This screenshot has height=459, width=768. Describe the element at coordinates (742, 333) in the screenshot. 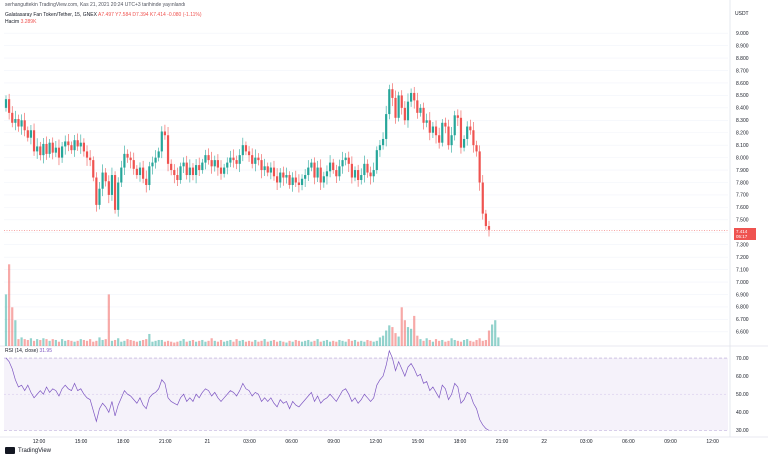

I see `price-tick-label: 6.600` at that location.